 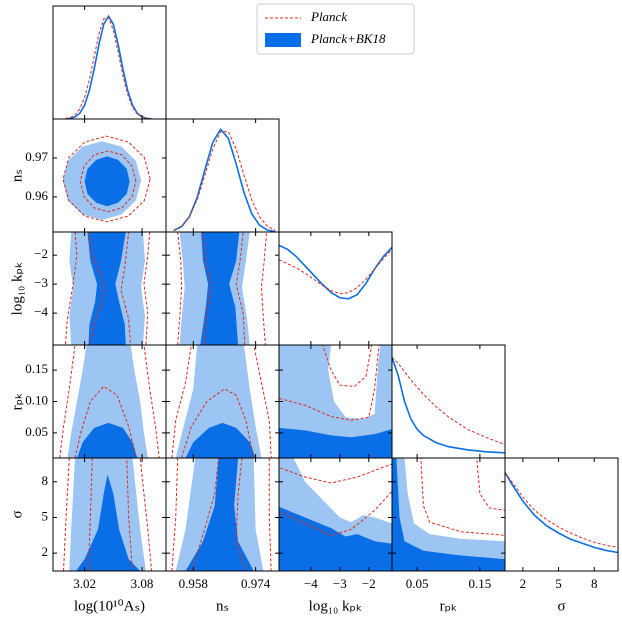 I want to click on y-tick-label: 0.10, so click(x=36, y=399).